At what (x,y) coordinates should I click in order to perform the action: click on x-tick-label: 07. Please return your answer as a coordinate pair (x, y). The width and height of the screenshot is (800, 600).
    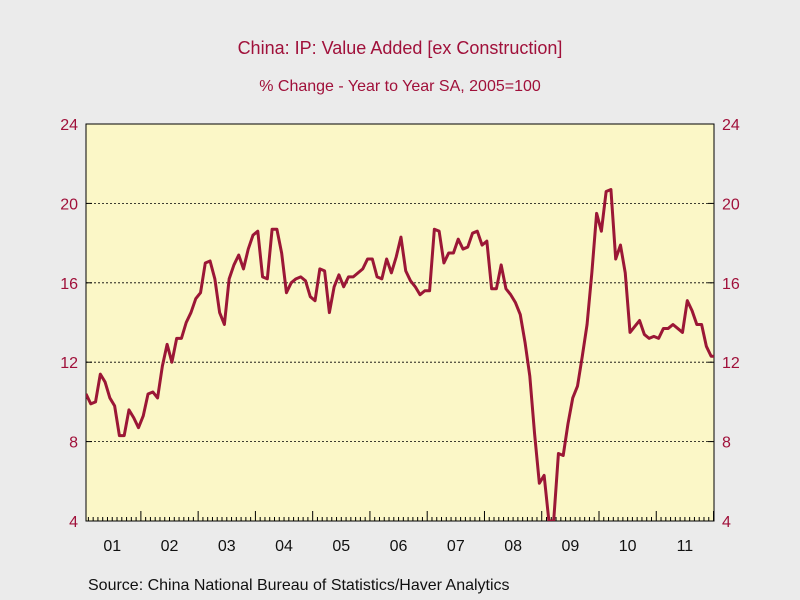
    Looking at the image, I should click on (456, 546).